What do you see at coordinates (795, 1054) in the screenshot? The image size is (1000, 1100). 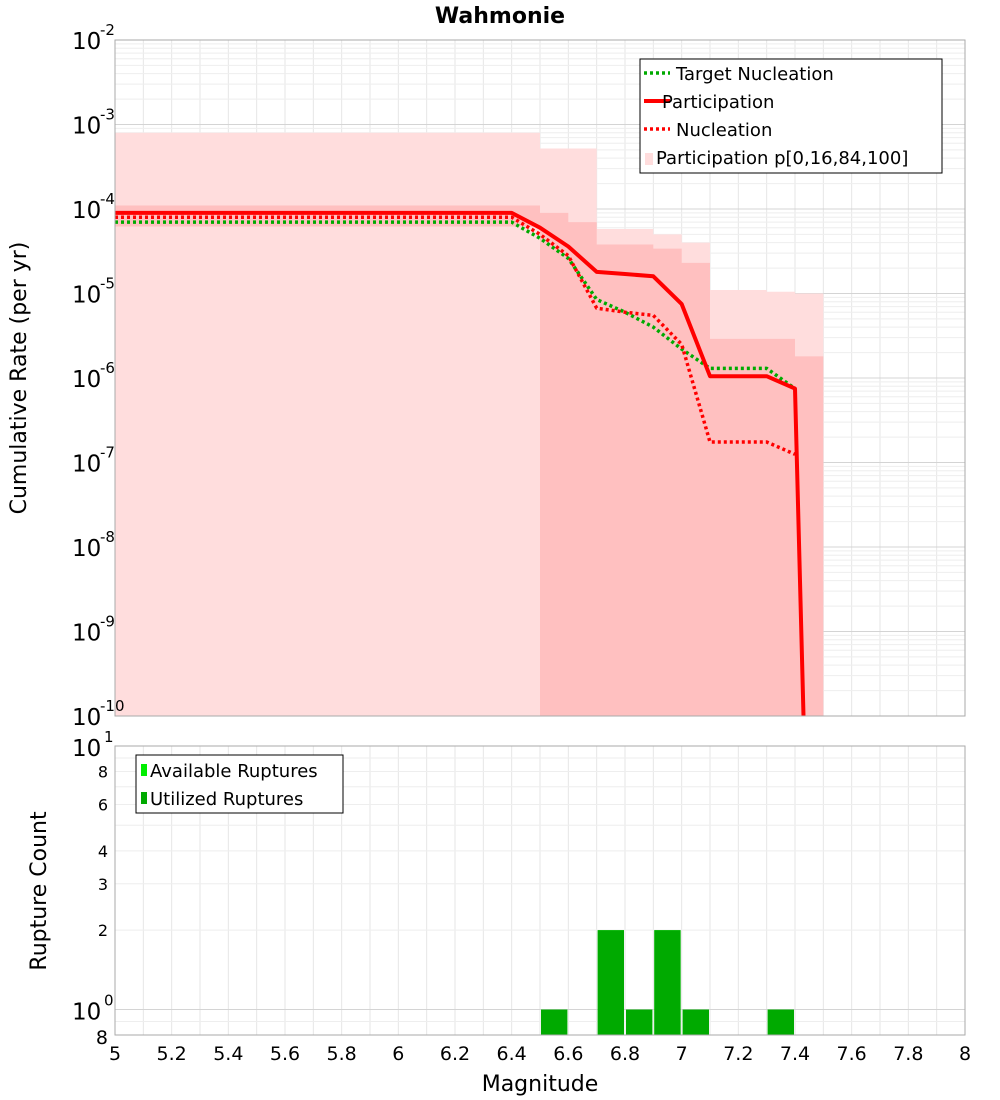 I see `x-tick-label: 7.4` at bounding box center [795, 1054].